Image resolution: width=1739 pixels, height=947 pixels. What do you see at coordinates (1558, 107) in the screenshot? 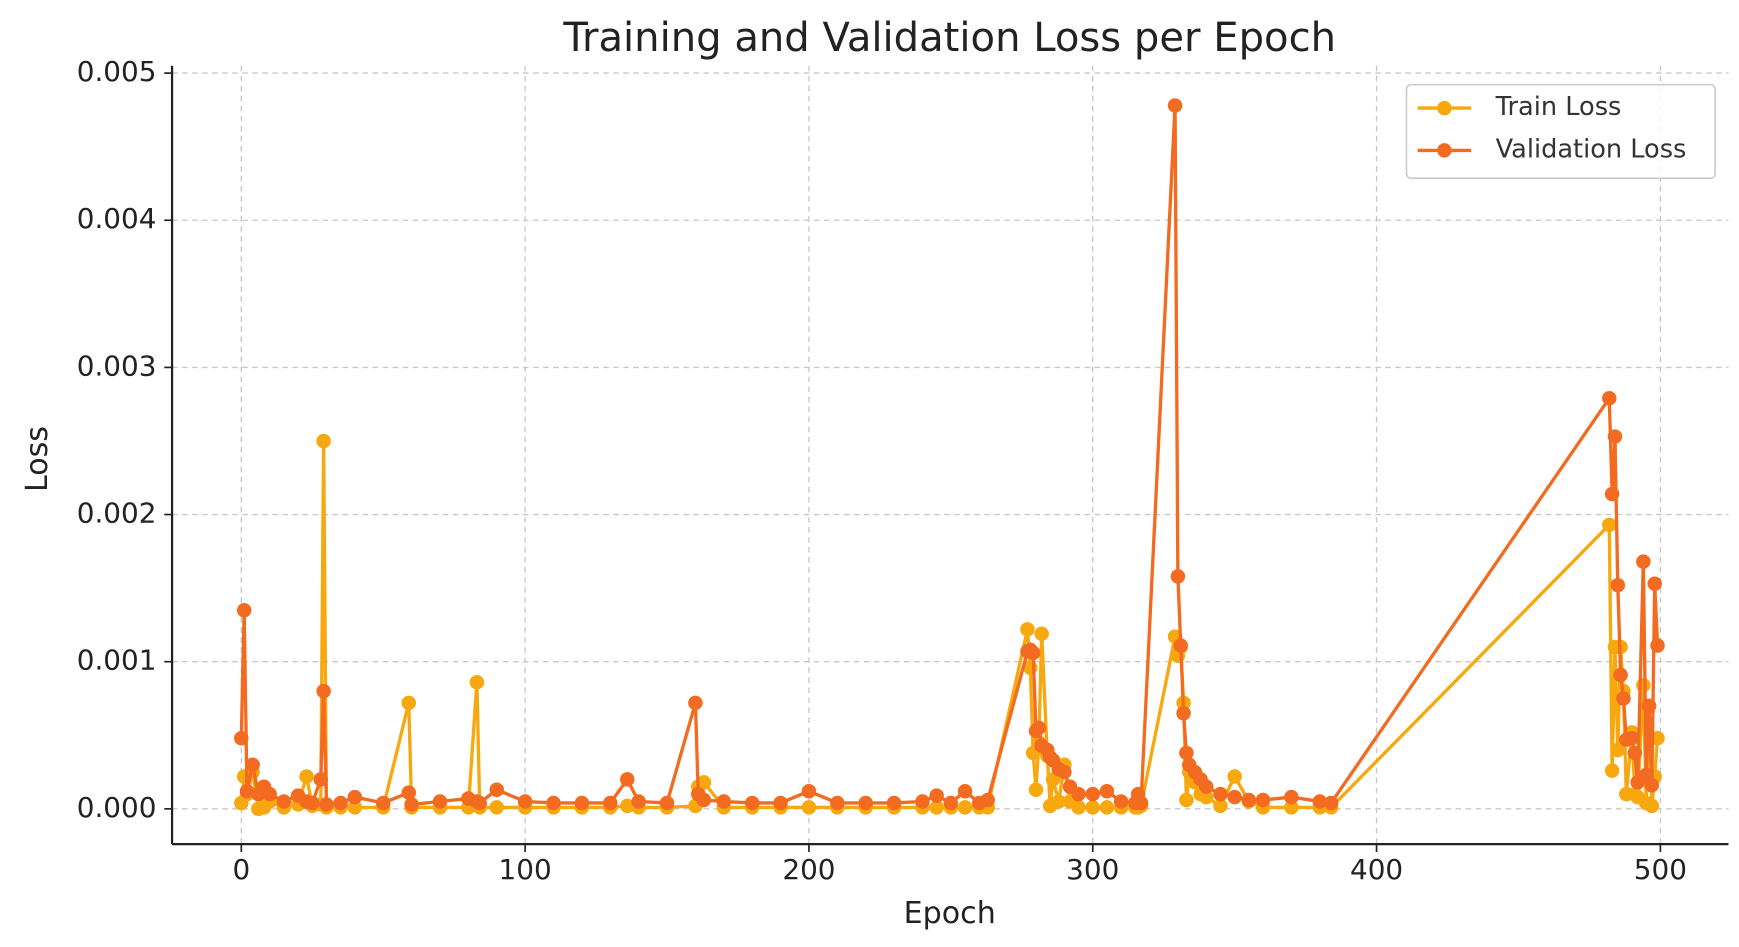
I see `legend-label: Train Loss` at bounding box center [1558, 107].